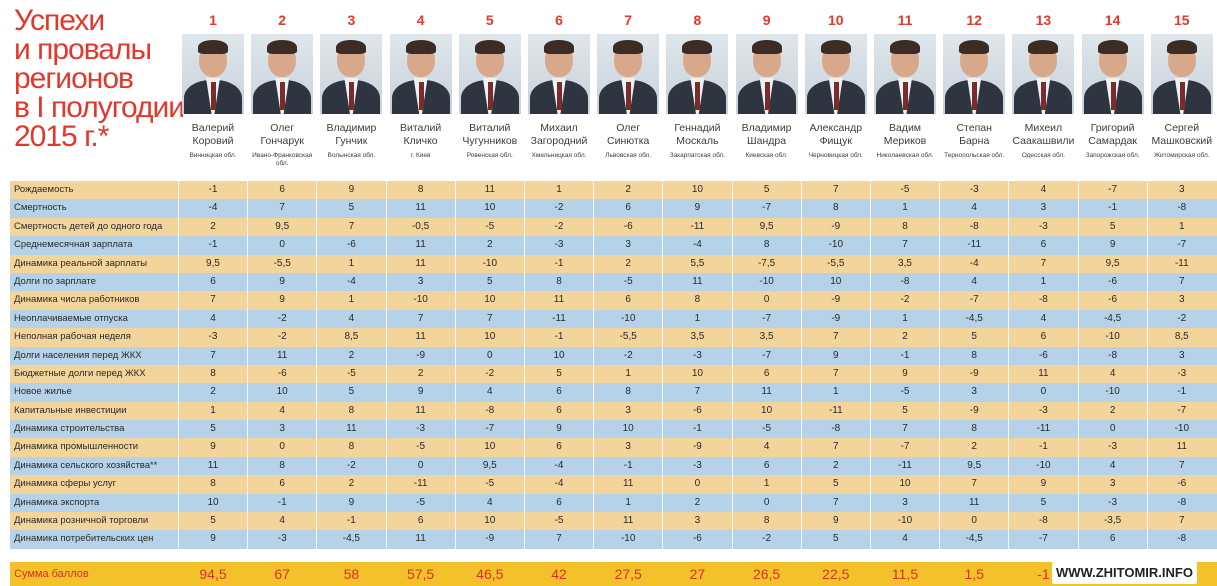 Image resolution: width=1217 pixels, height=586 pixels. Describe the element at coordinates (40, 208) in the screenshot. I see `row-label: Смертность` at that location.